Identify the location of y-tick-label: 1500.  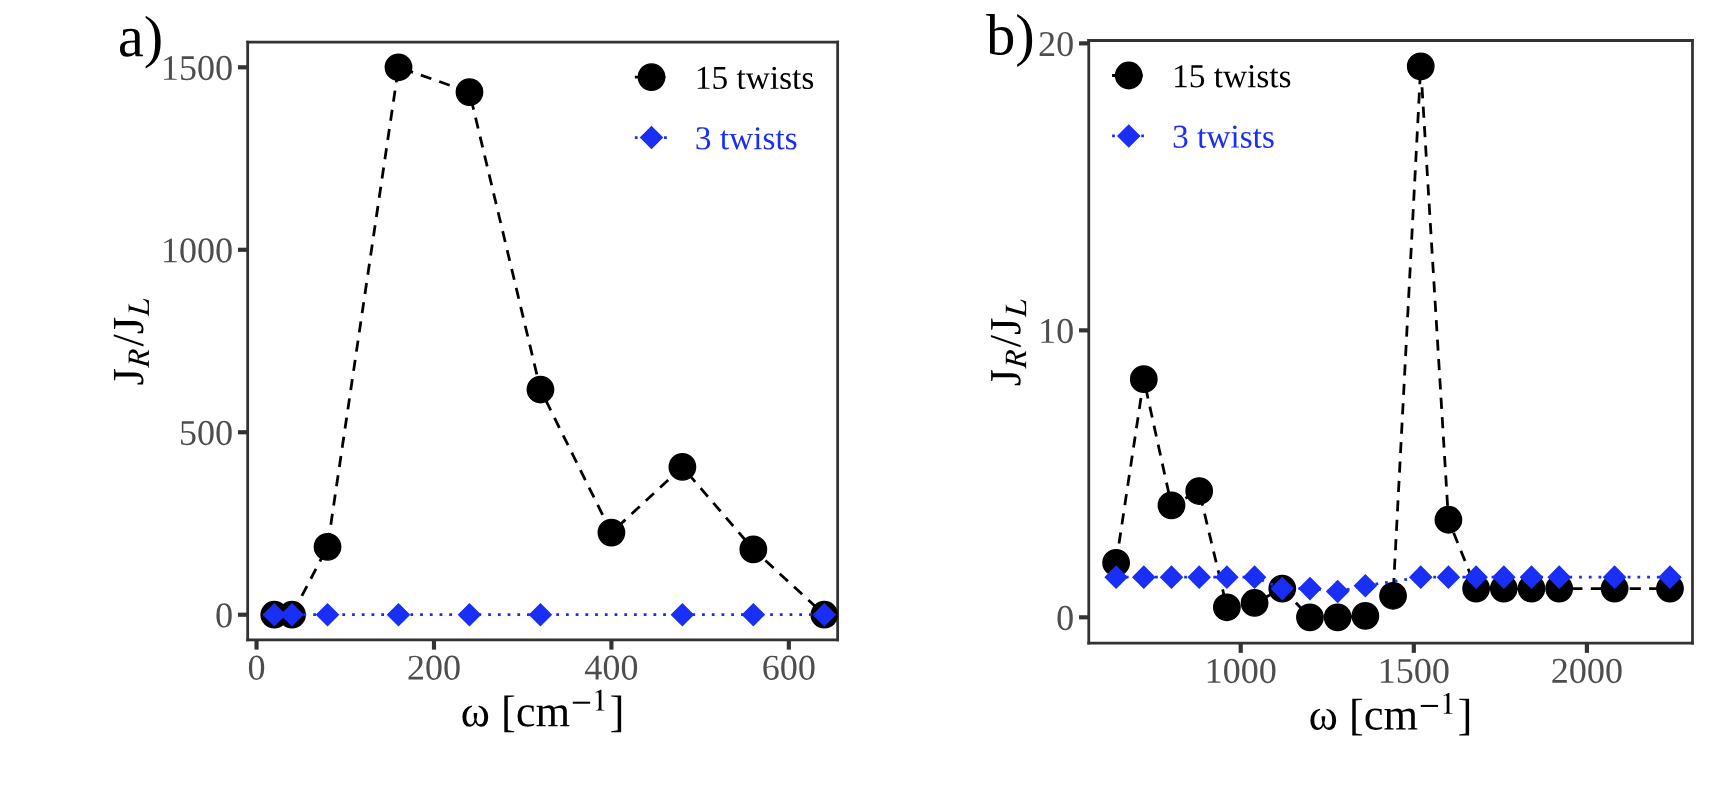
(198, 68).